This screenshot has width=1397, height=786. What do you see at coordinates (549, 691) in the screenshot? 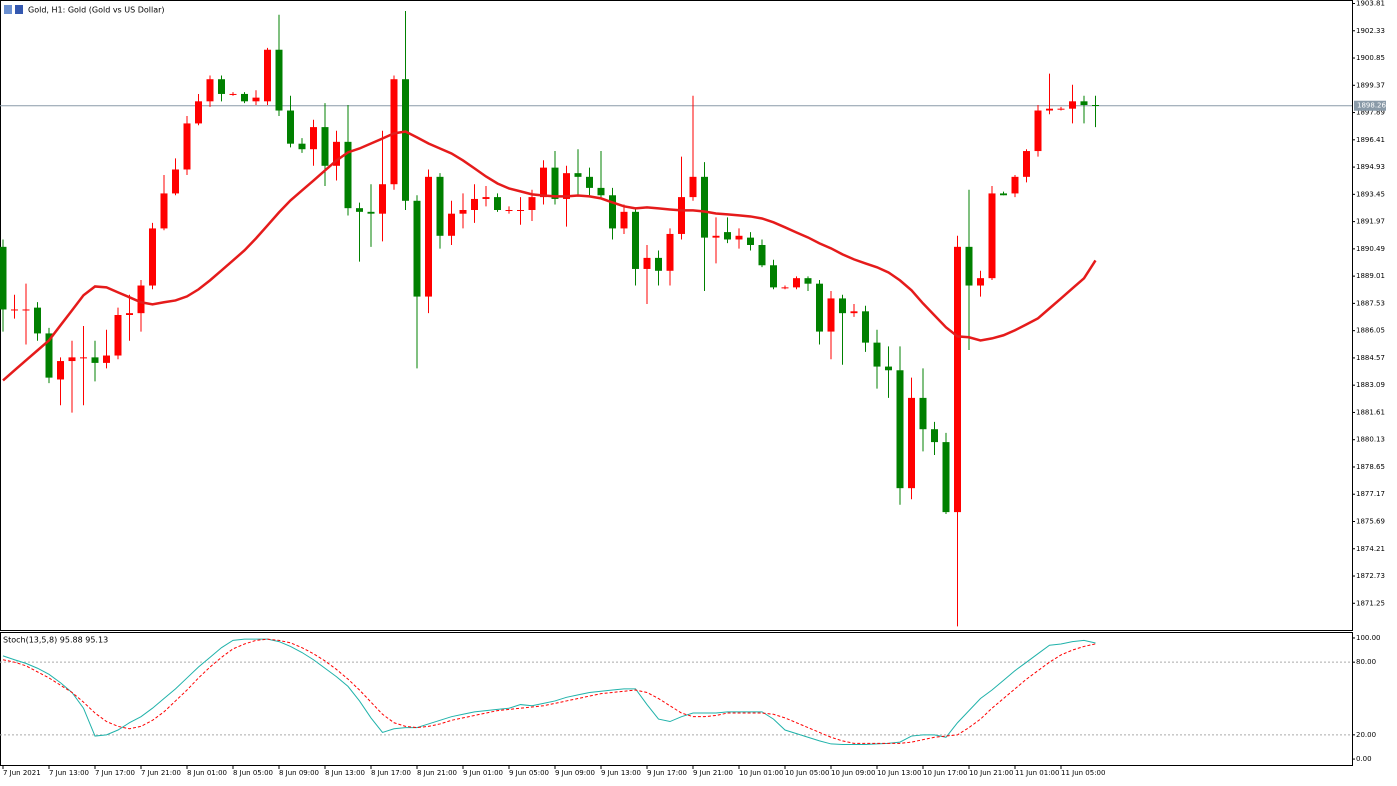
I see `stoch-line` at bounding box center [549, 691].